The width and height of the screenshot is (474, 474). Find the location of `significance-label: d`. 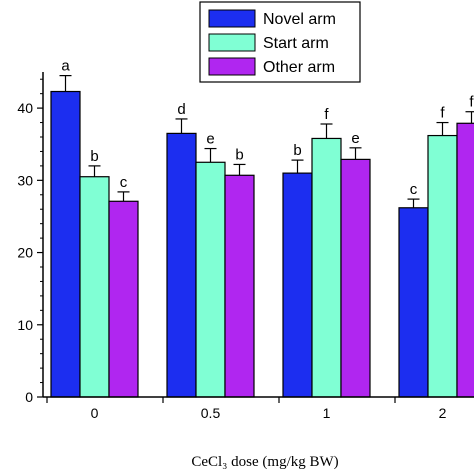

significance-label: d is located at coordinates (181, 109).